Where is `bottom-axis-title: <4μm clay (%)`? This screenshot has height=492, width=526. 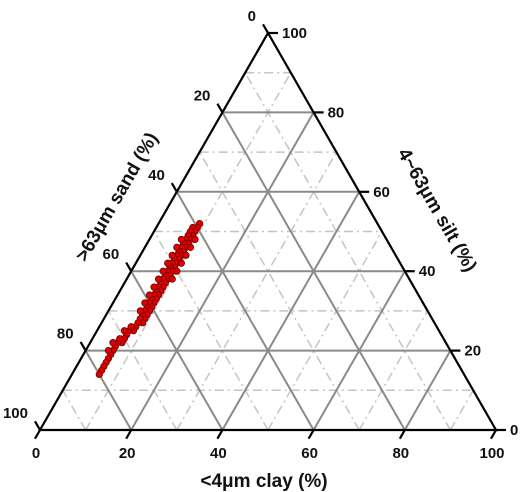
bottom-axis-title: <4μm clay (%) is located at coordinates (263, 481).